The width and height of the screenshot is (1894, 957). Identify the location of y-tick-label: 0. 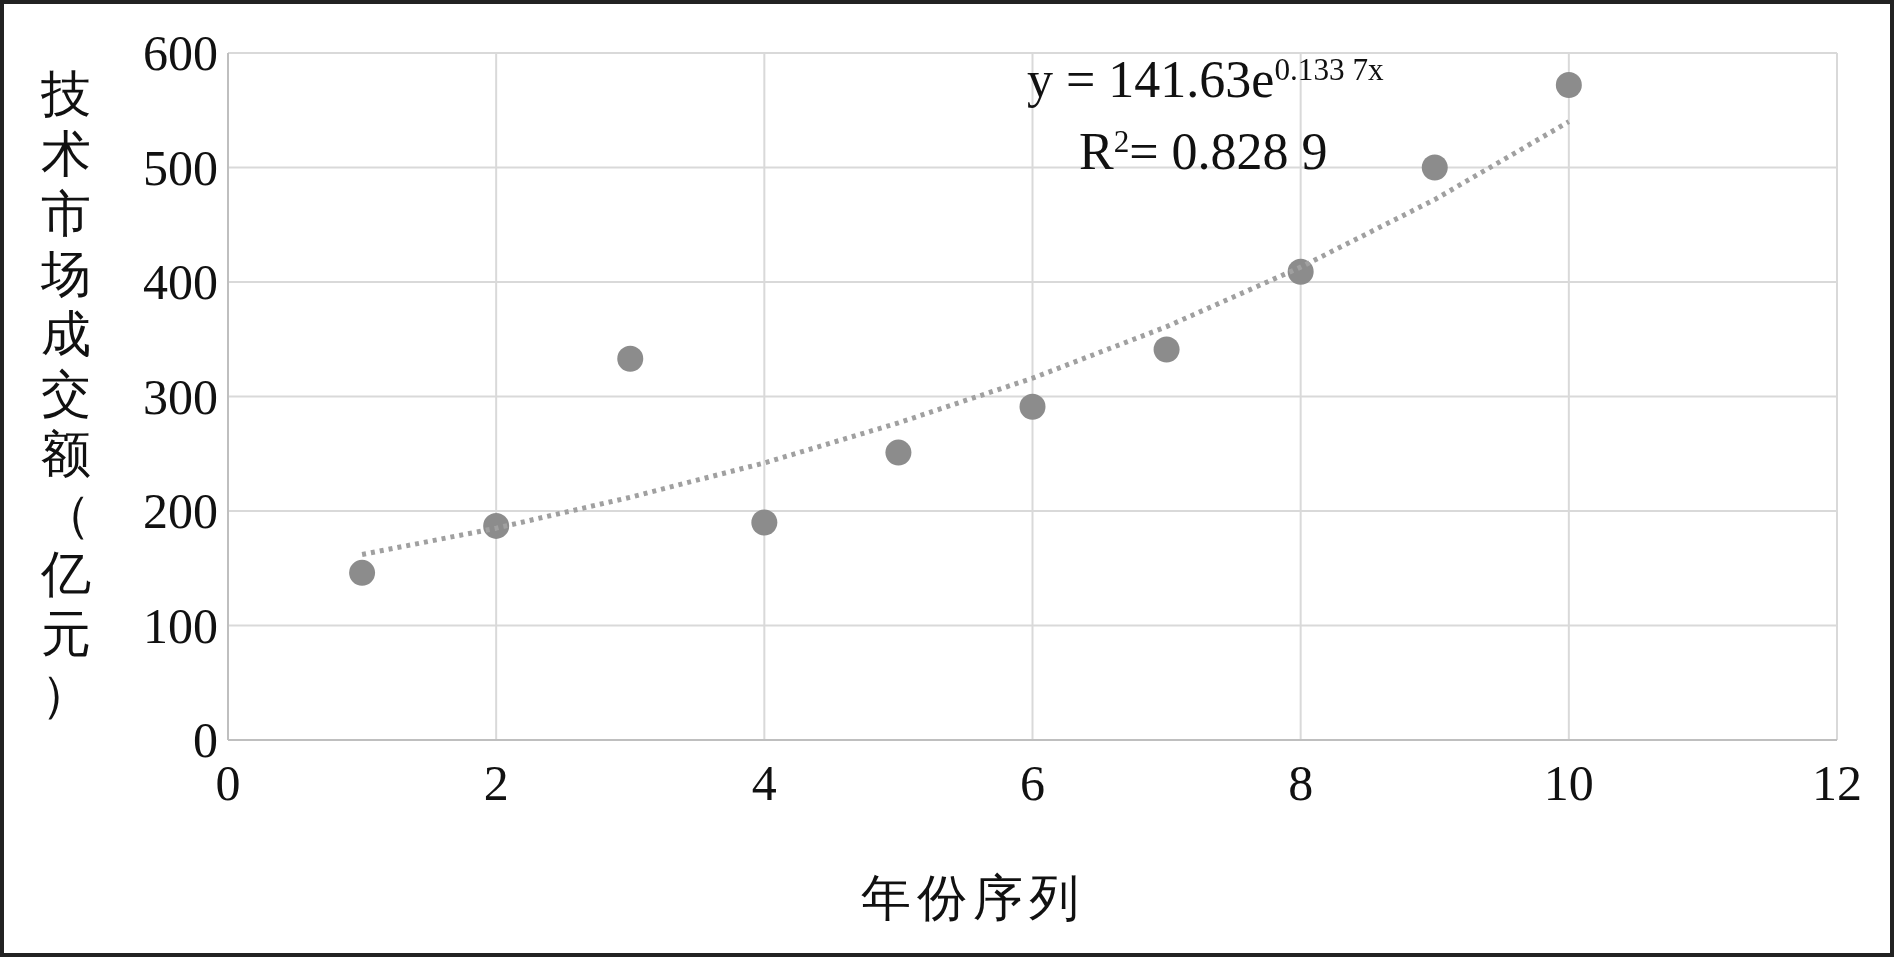
(205, 740).